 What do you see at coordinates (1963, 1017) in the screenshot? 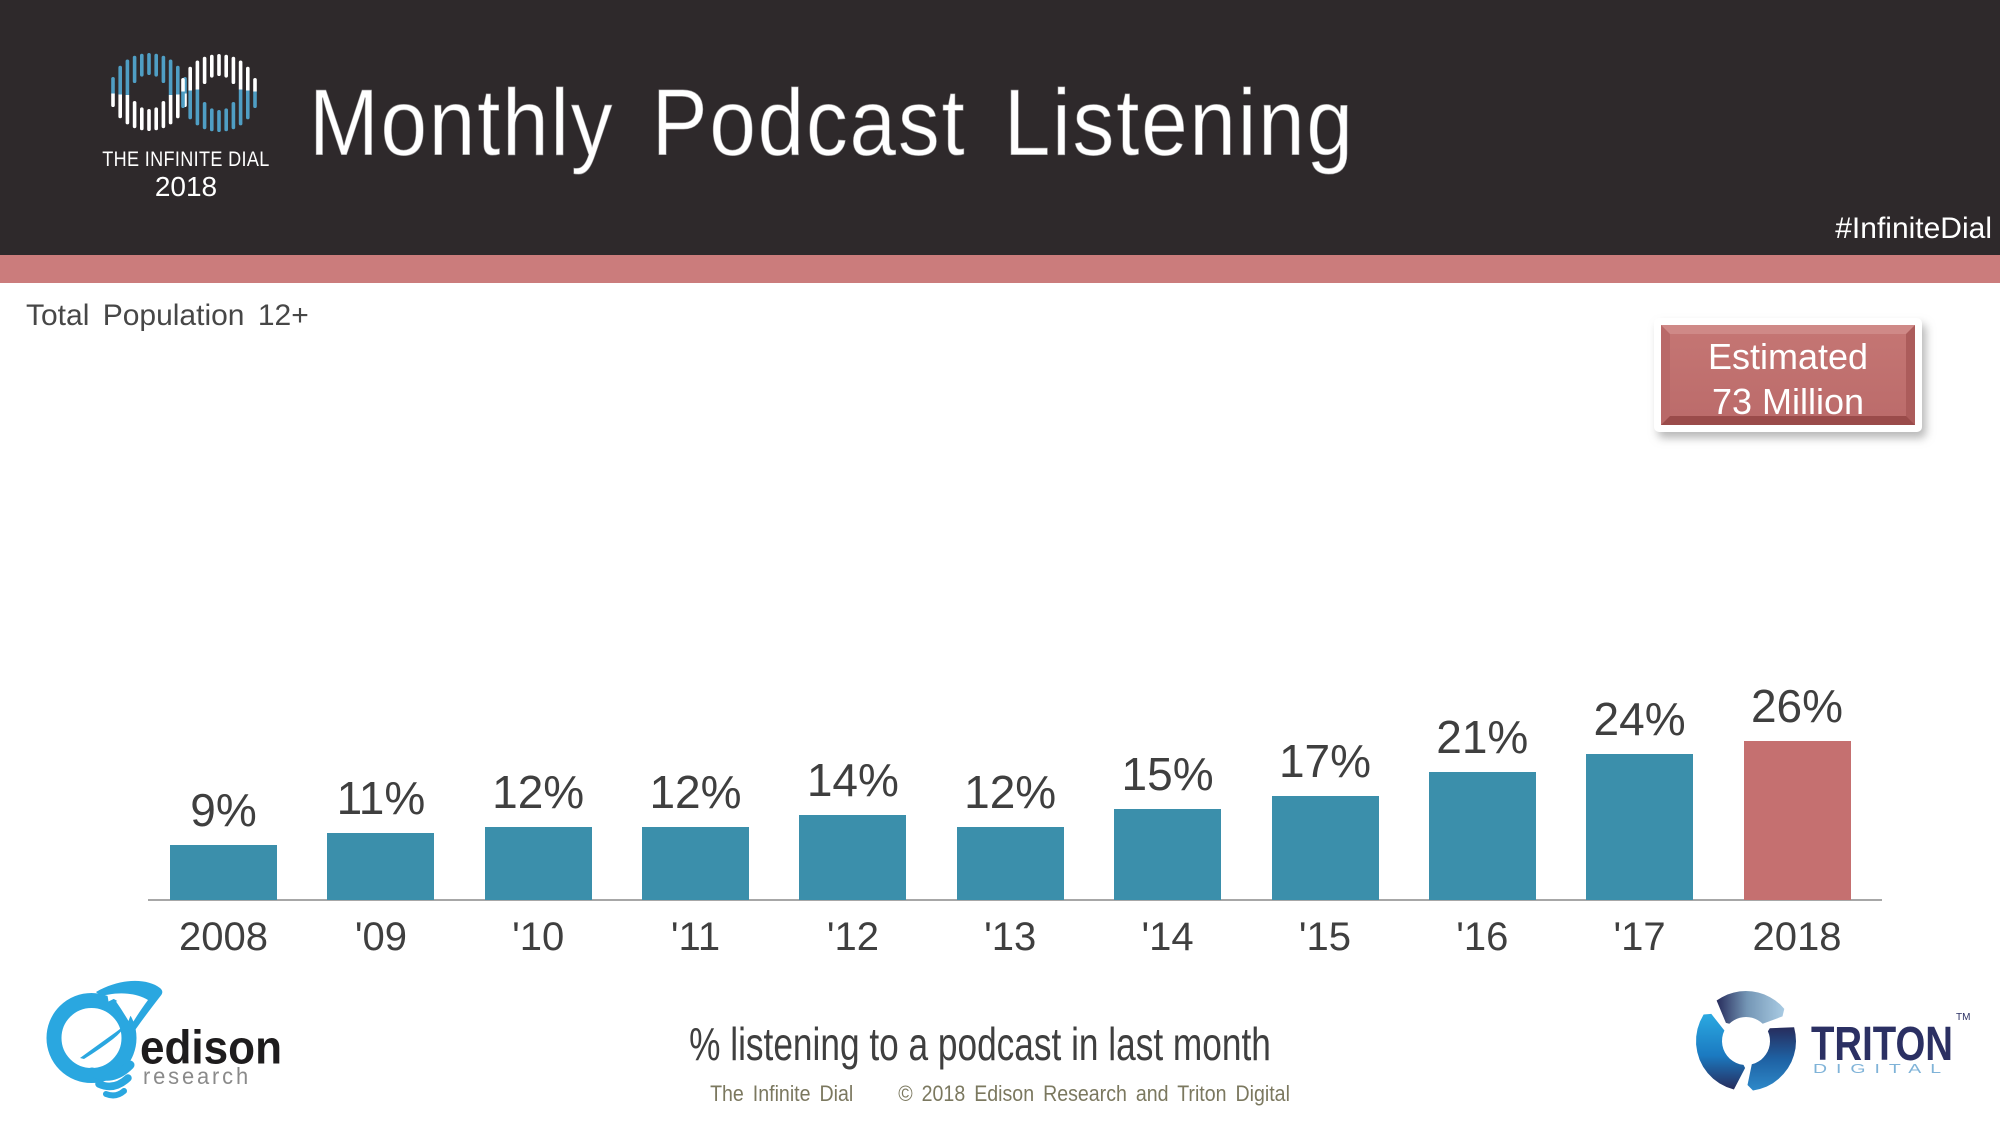
I see `svg-text: TM` at bounding box center [1963, 1017].